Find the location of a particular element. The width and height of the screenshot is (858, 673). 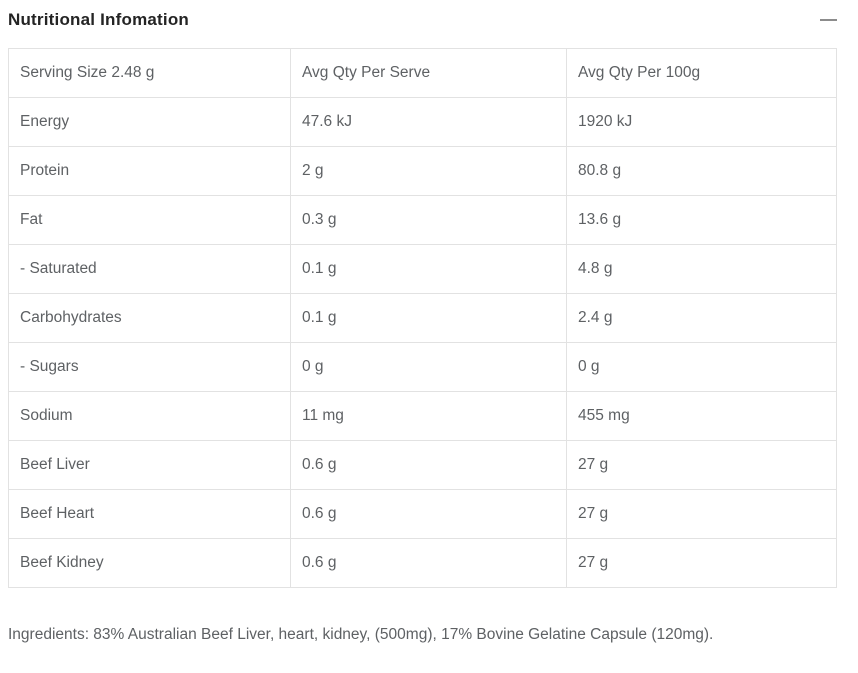

table-header-cell: Avg Qty Per Serve is located at coordinates (428, 73).